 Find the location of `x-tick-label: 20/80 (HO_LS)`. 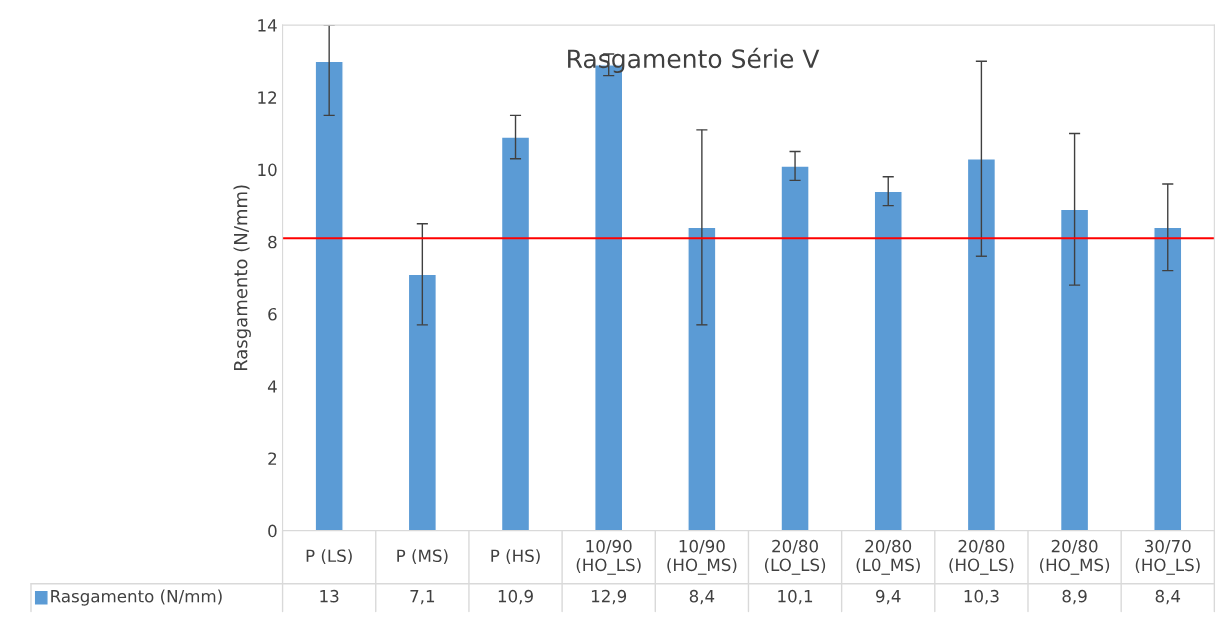

x-tick-label: 20/80 (HO_LS) is located at coordinates (981, 557).